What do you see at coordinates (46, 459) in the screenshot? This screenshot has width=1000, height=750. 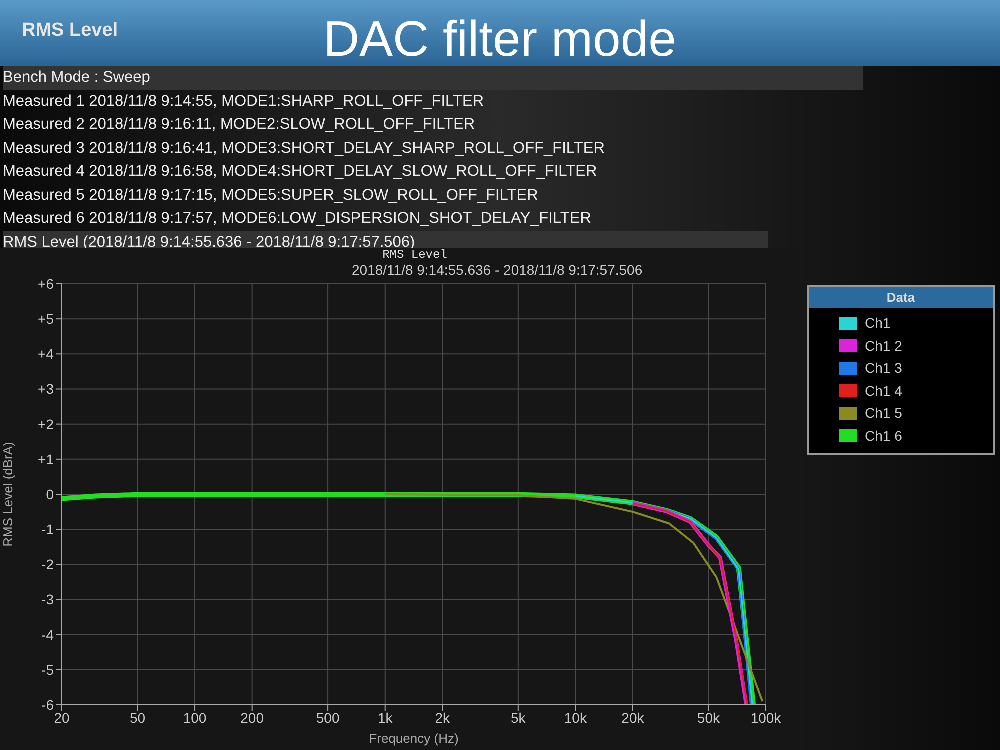 I see `y-tick-label: +1` at bounding box center [46, 459].